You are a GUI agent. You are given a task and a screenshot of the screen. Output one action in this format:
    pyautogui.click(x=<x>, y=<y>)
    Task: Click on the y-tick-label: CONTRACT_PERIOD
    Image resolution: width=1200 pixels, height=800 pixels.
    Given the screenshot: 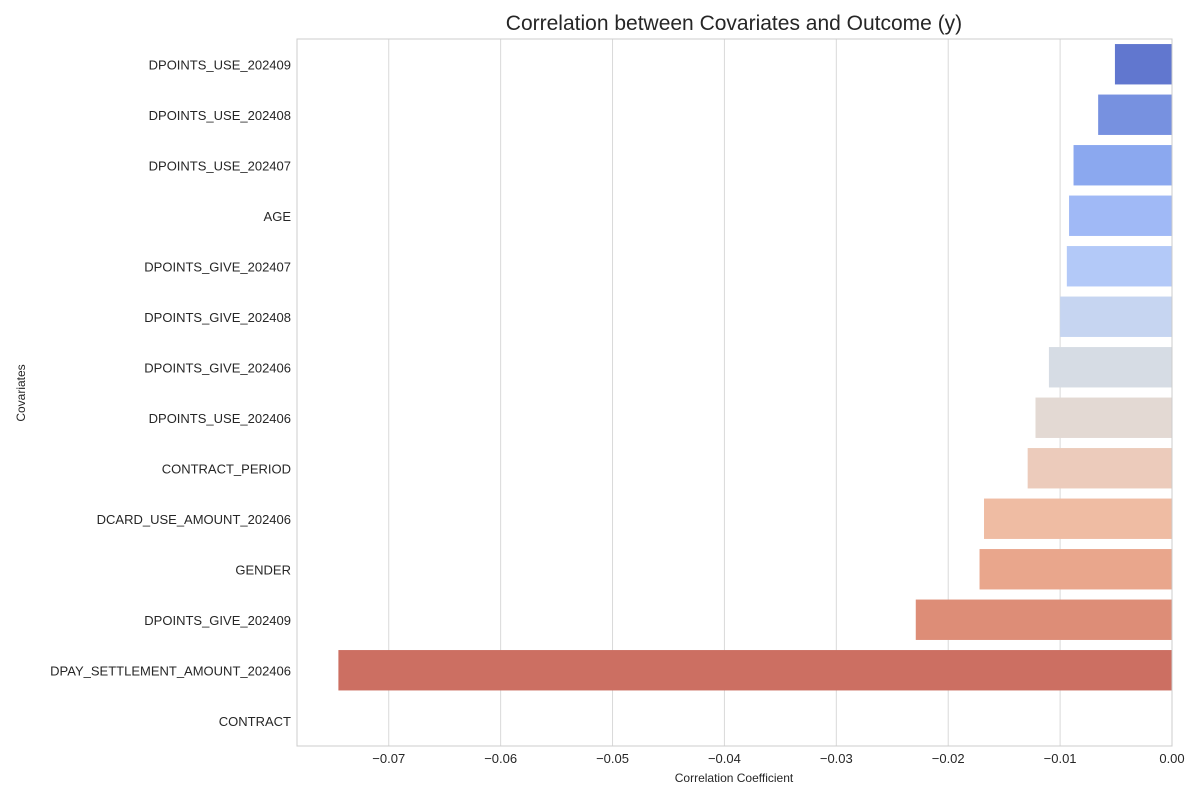 What is the action you would take?
    pyautogui.click(x=226, y=468)
    